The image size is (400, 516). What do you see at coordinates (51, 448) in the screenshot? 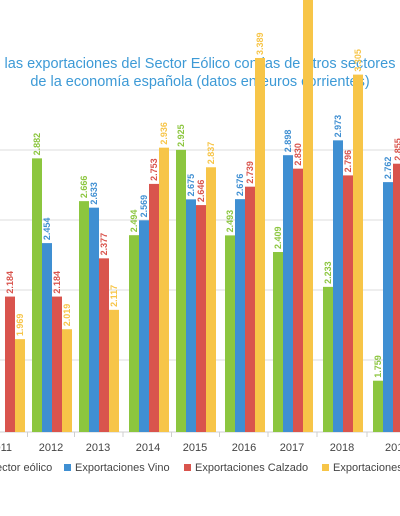
I see `x-tick-label: 2012` at bounding box center [51, 448].